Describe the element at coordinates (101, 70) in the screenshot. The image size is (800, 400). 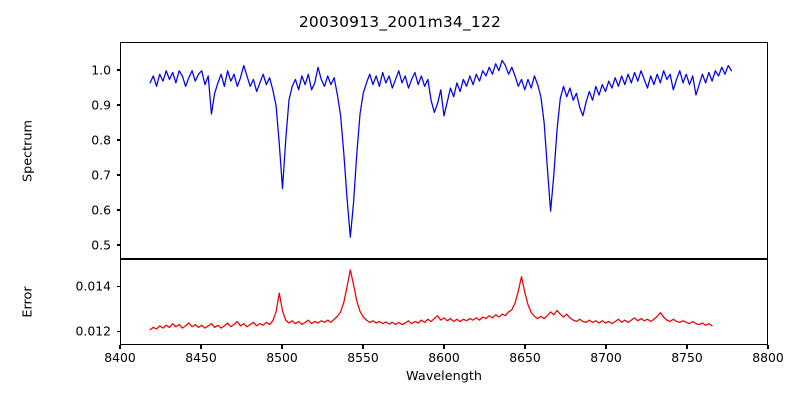
I see `y-tick-label: 1.0` at that location.